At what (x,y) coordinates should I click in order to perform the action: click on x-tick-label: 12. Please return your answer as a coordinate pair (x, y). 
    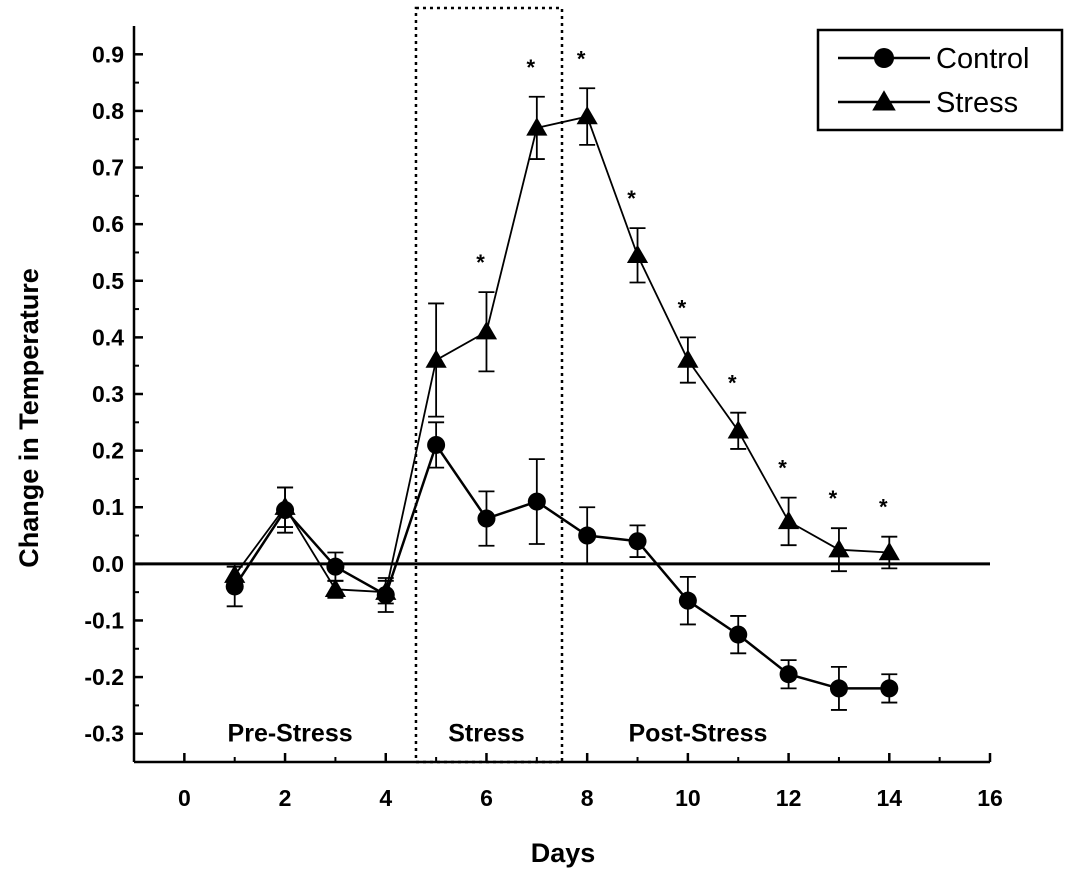
    Looking at the image, I should click on (789, 798).